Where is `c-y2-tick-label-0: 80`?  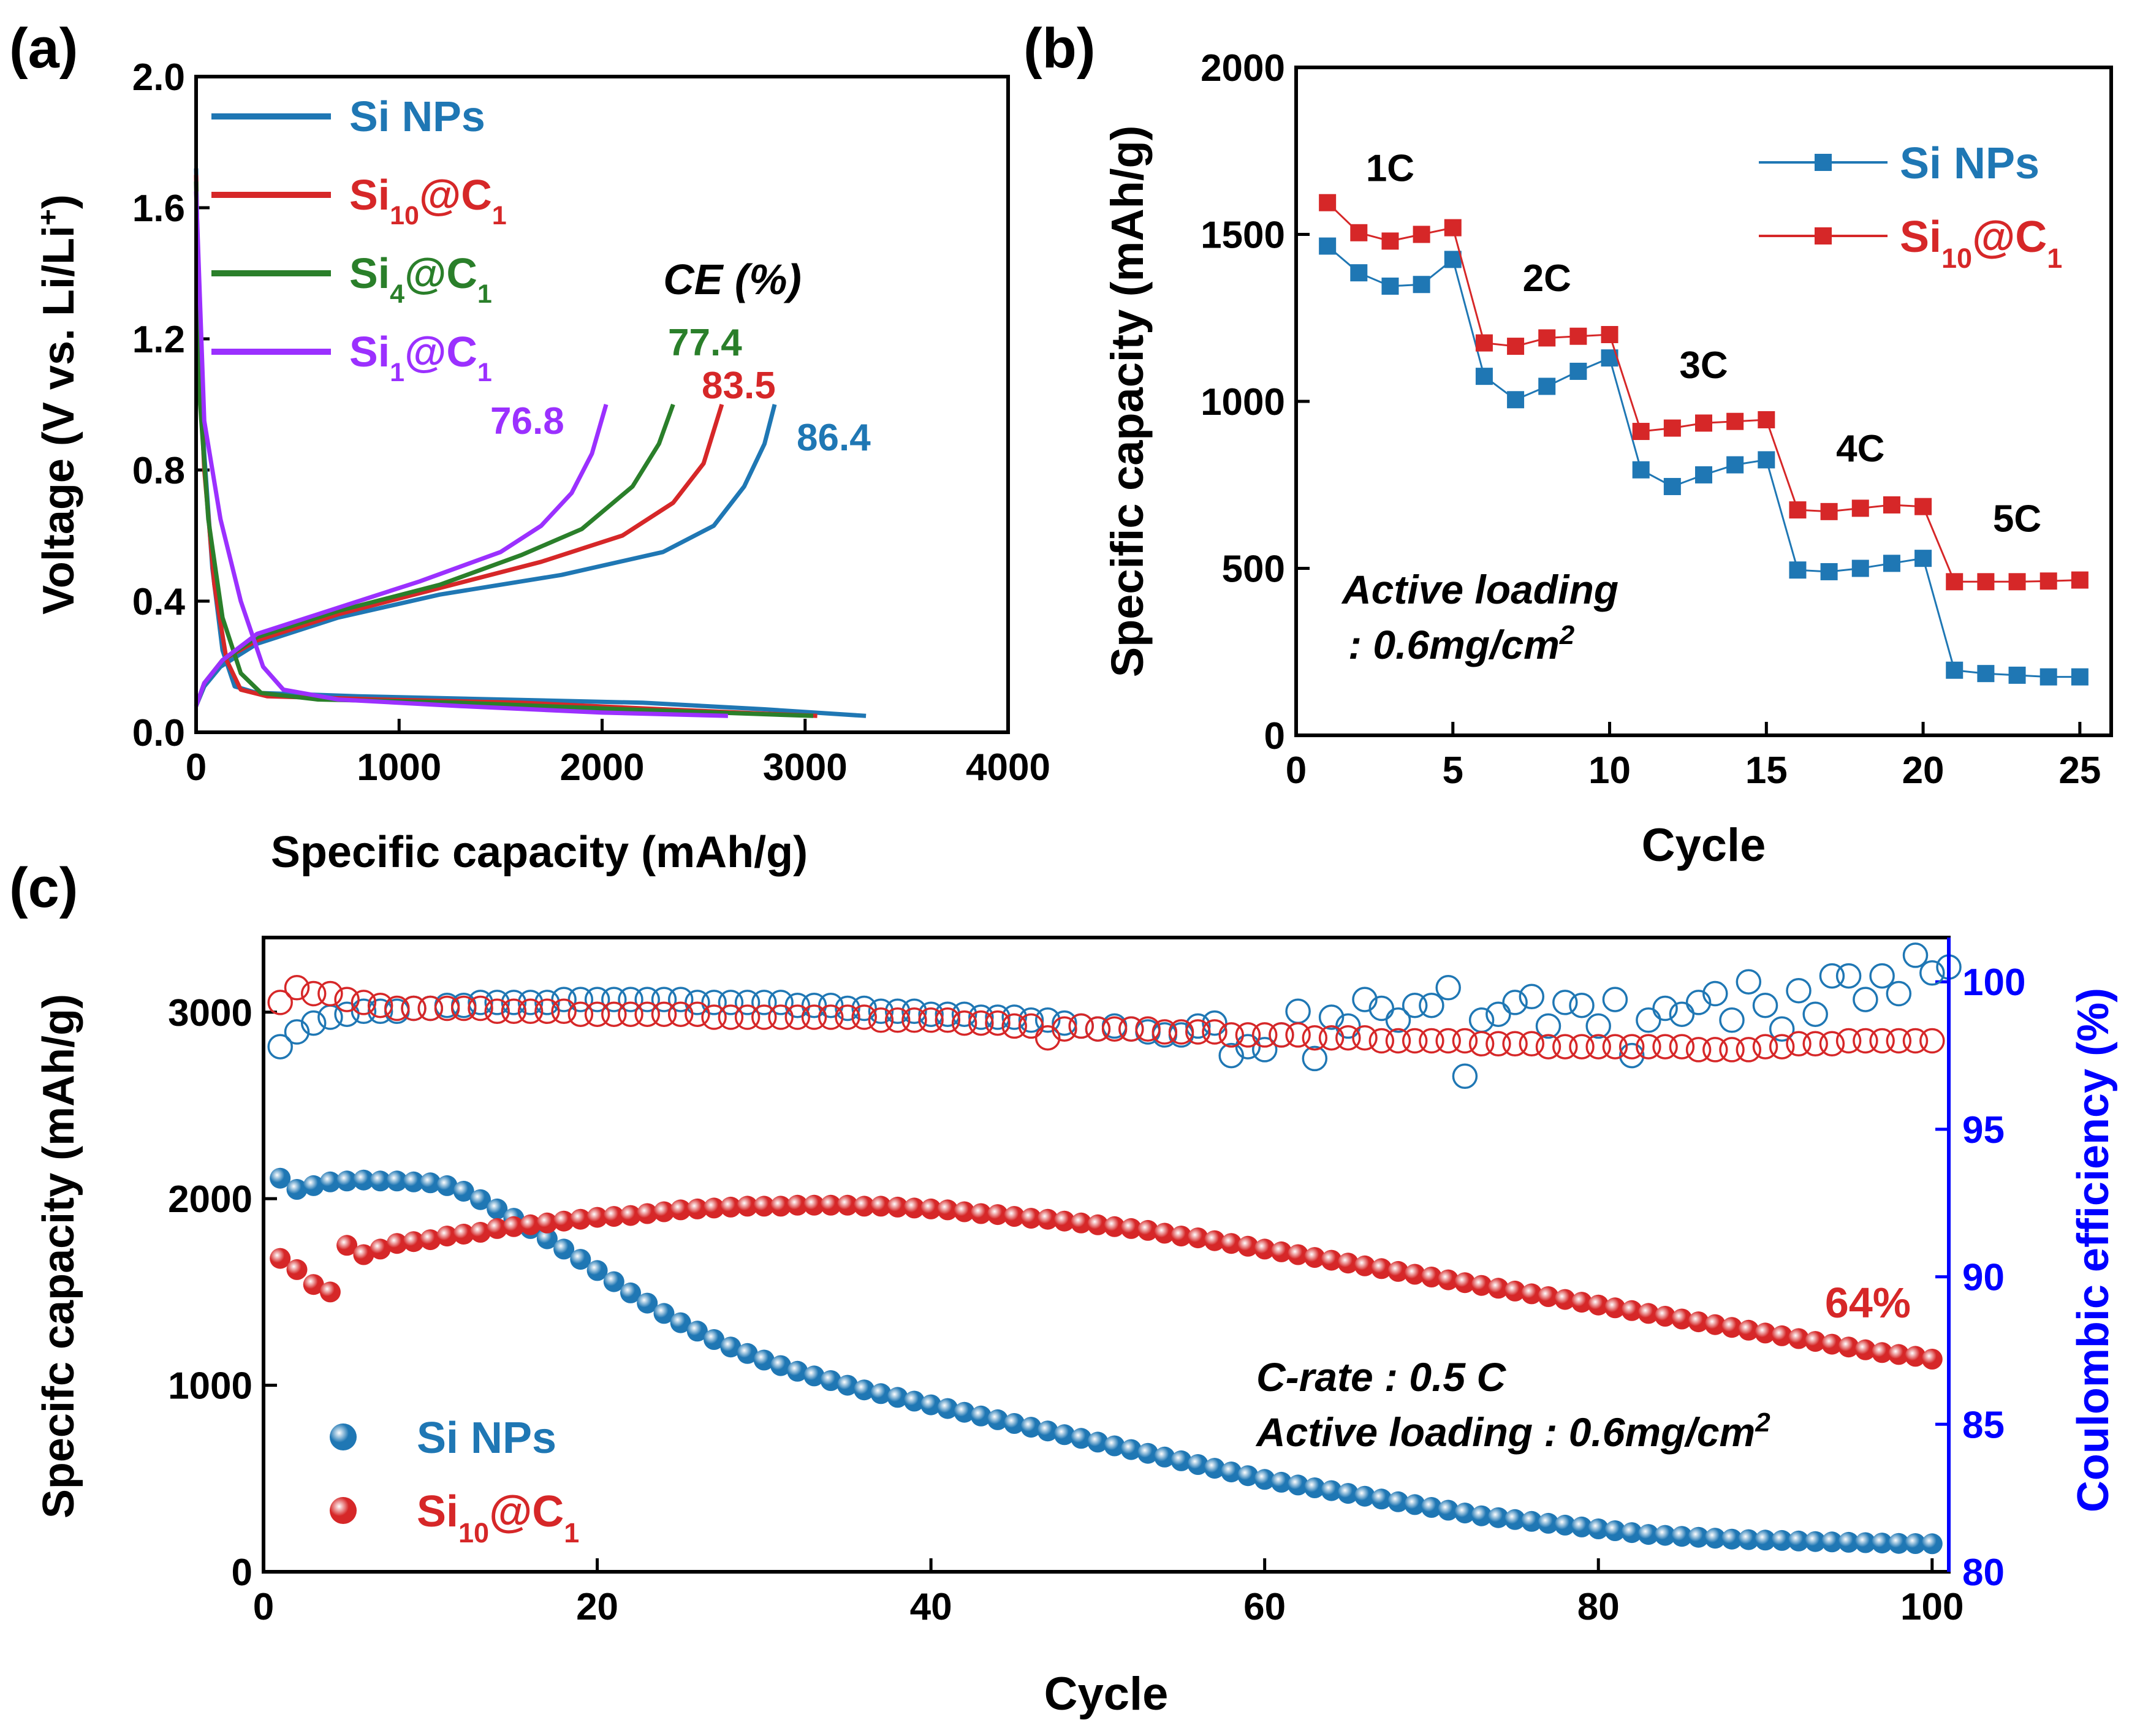
c-y2-tick-label-0: 80 is located at coordinates (1984, 1573).